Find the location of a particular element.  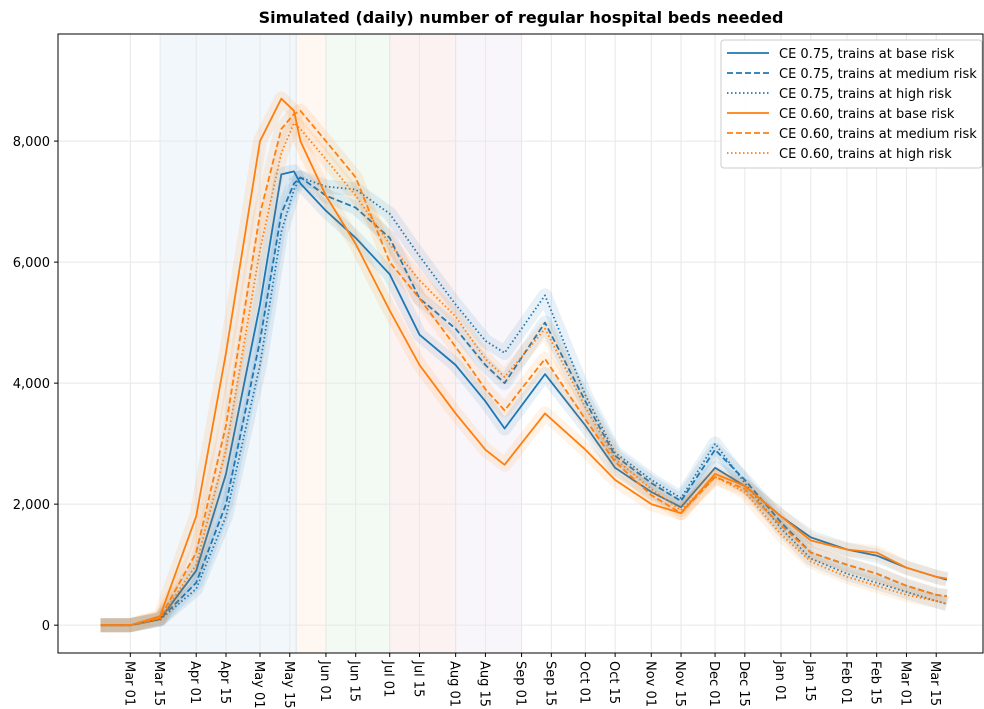

legend-label: CE 0.60, trains at base risk is located at coordinates (867, 114).